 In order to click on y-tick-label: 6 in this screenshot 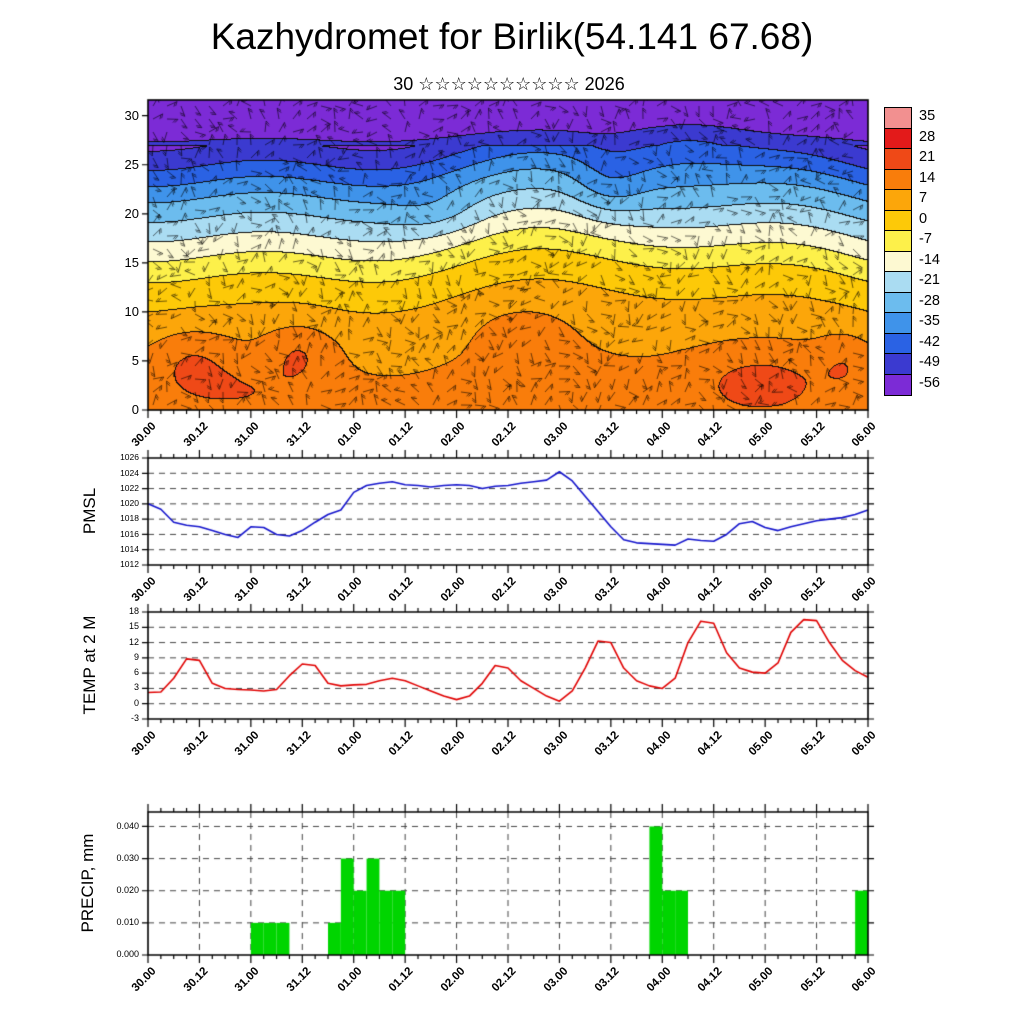, I will do `click(136, 672)`.